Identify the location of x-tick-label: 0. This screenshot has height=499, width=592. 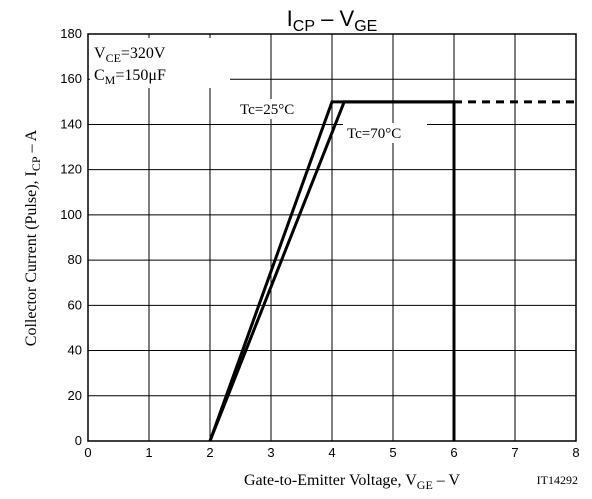
(87, 452).